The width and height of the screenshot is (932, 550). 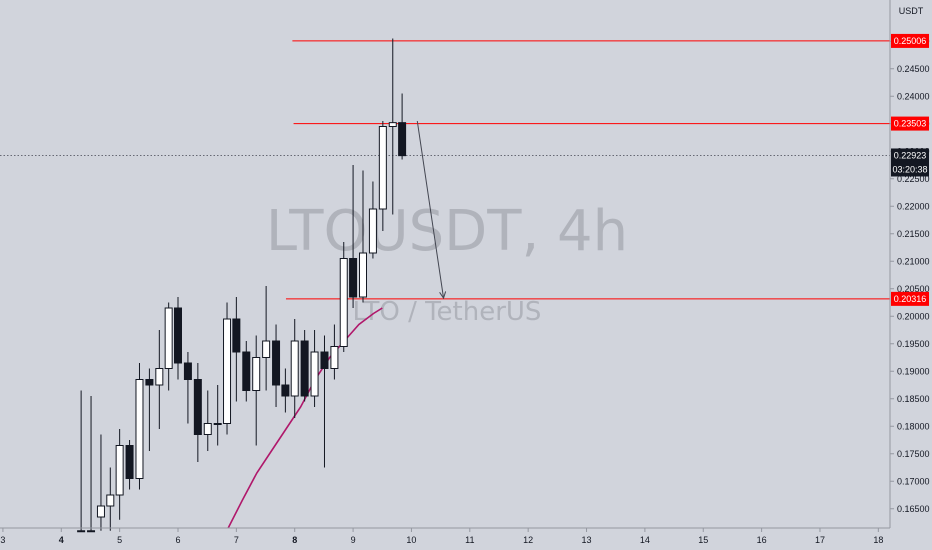 I want to click on time-tick-label: 12, so click(x=528, y=540).